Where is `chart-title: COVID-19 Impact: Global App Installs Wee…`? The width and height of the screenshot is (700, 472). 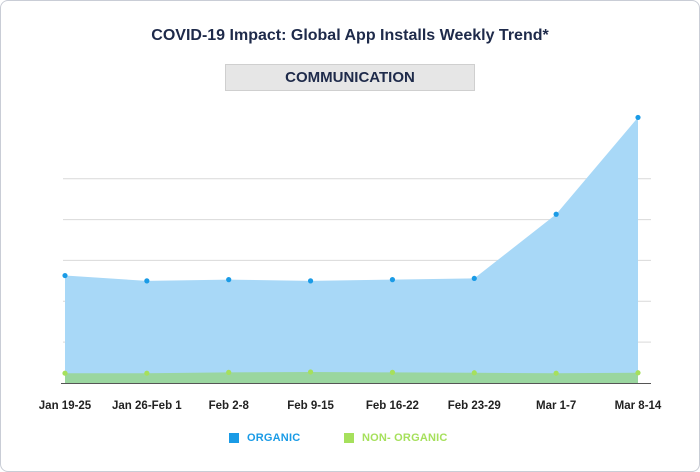 chart-title: COVID-19 Impact: Global App Installs Wee… is located at coordinates (350, 35).